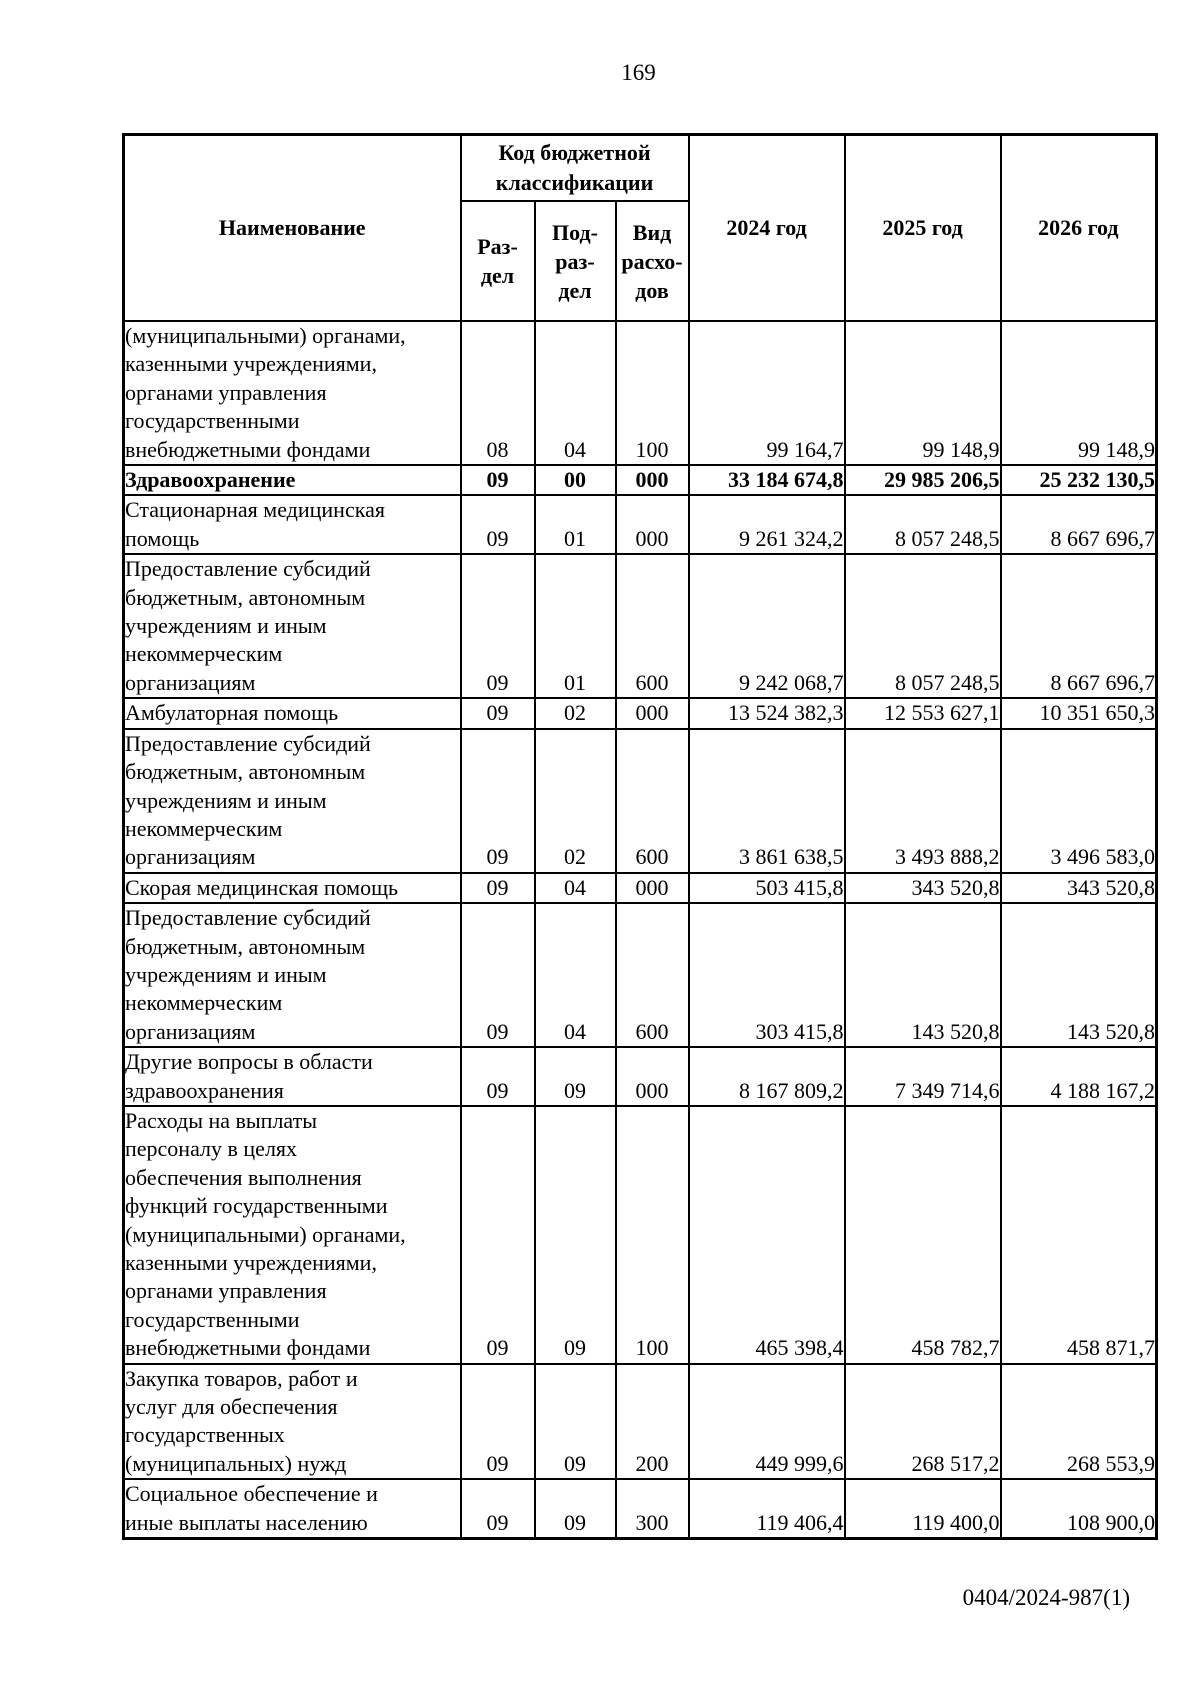 This screenshot has height=1697, width=1200. What do you see at coordinates (766, 393) in the screenshot?
I see `amount-2024-cell: 99 164,7` at bounding box center [766, 393].